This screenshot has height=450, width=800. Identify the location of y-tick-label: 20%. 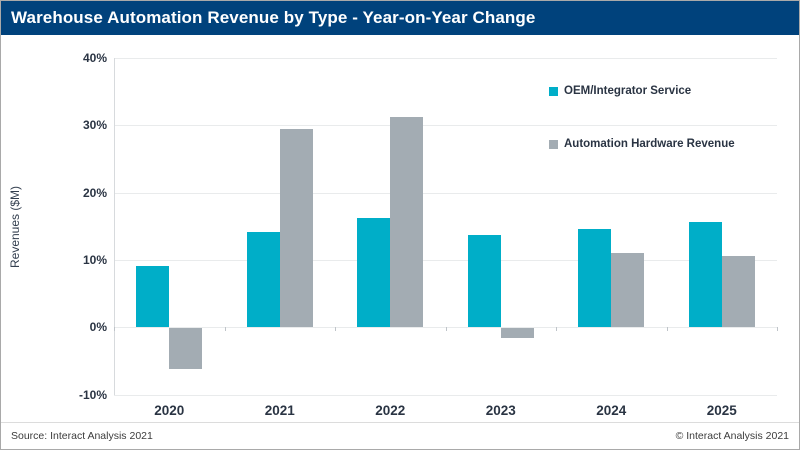
(94, 192).